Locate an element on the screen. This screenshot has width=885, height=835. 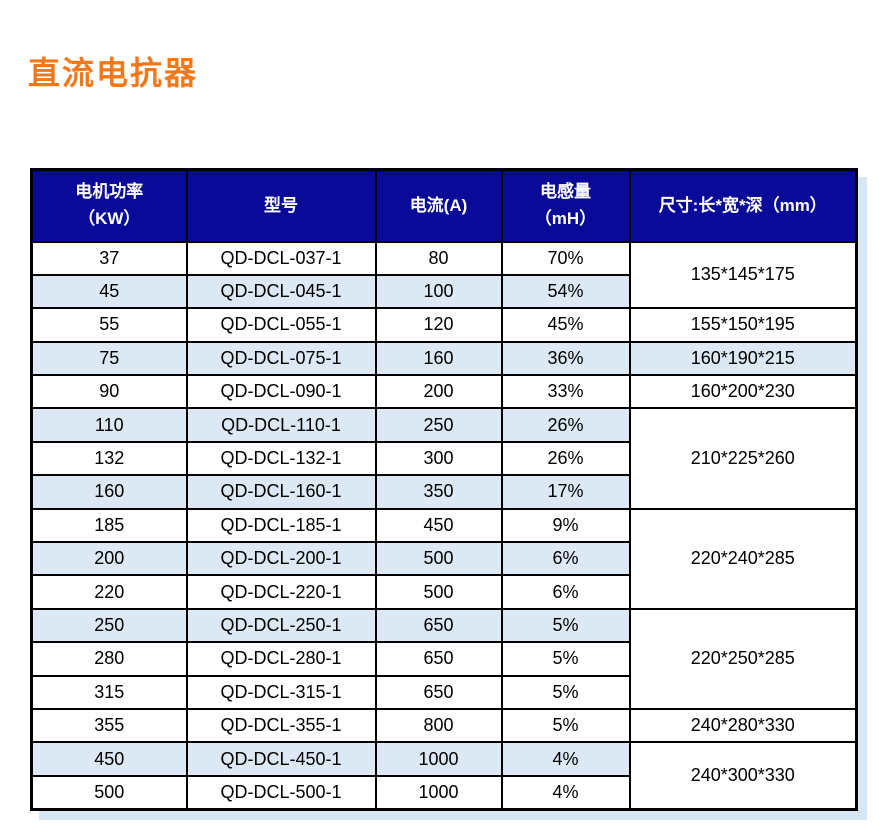
model-cell: QD-DCL-110-1 is located at coordinates (281, 425).